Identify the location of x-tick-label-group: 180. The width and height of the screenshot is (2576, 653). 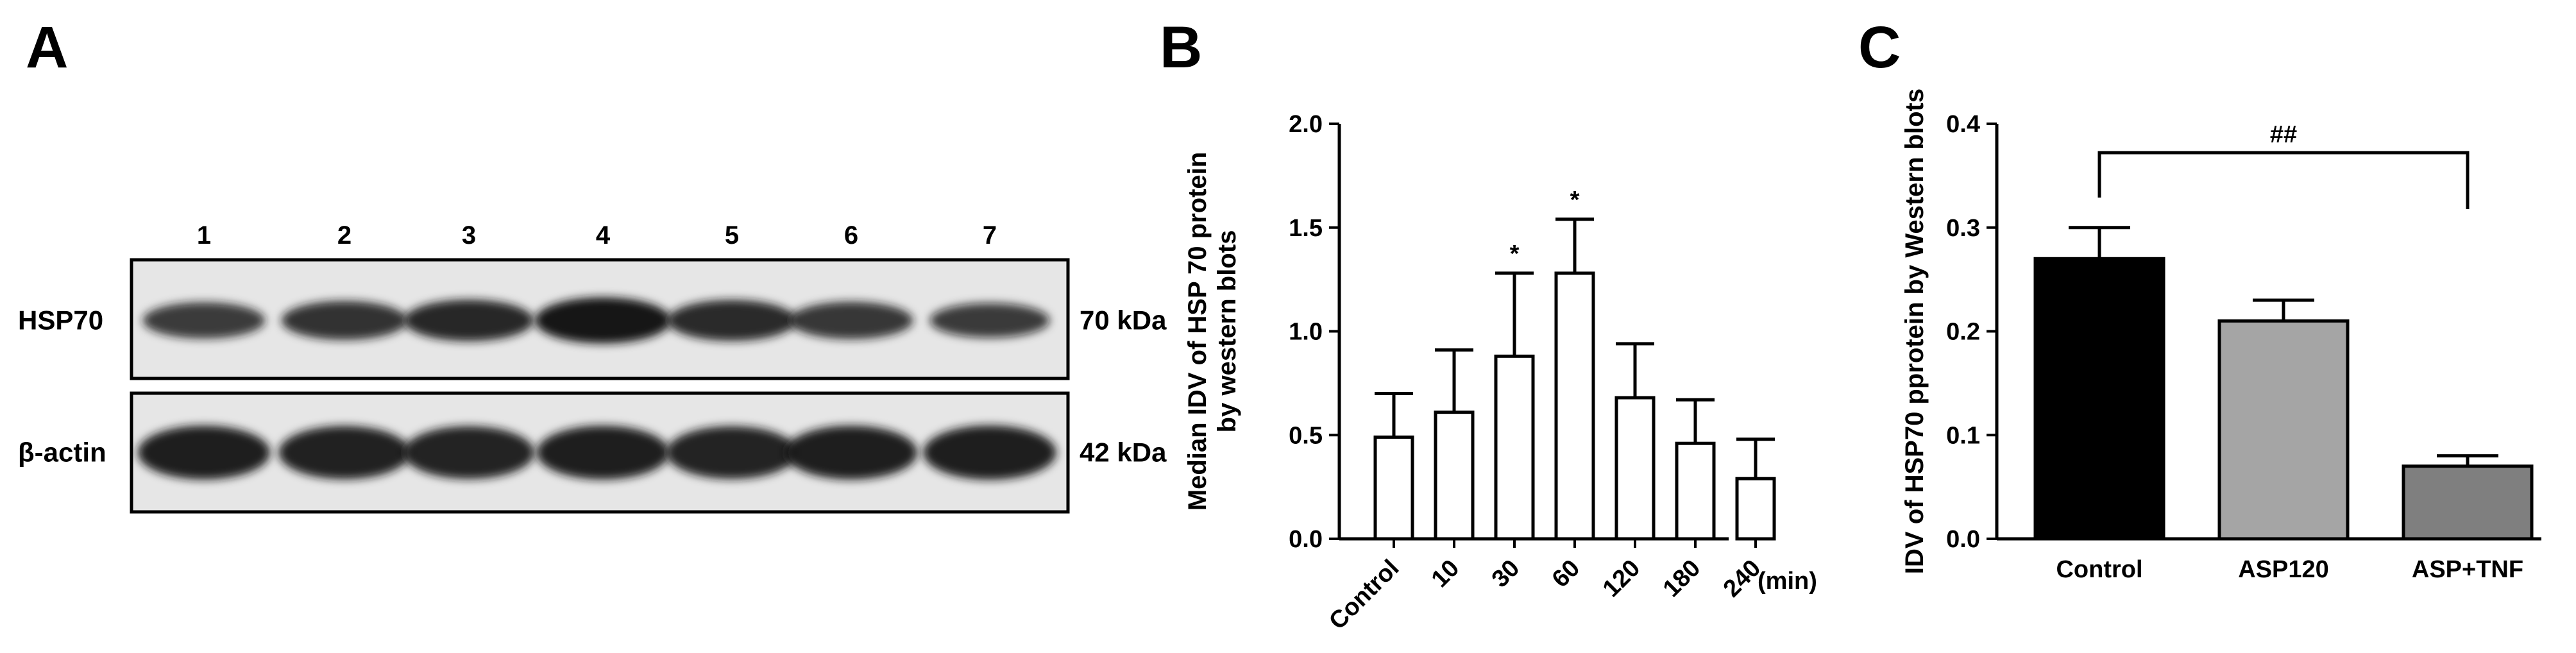
(1682, 579).